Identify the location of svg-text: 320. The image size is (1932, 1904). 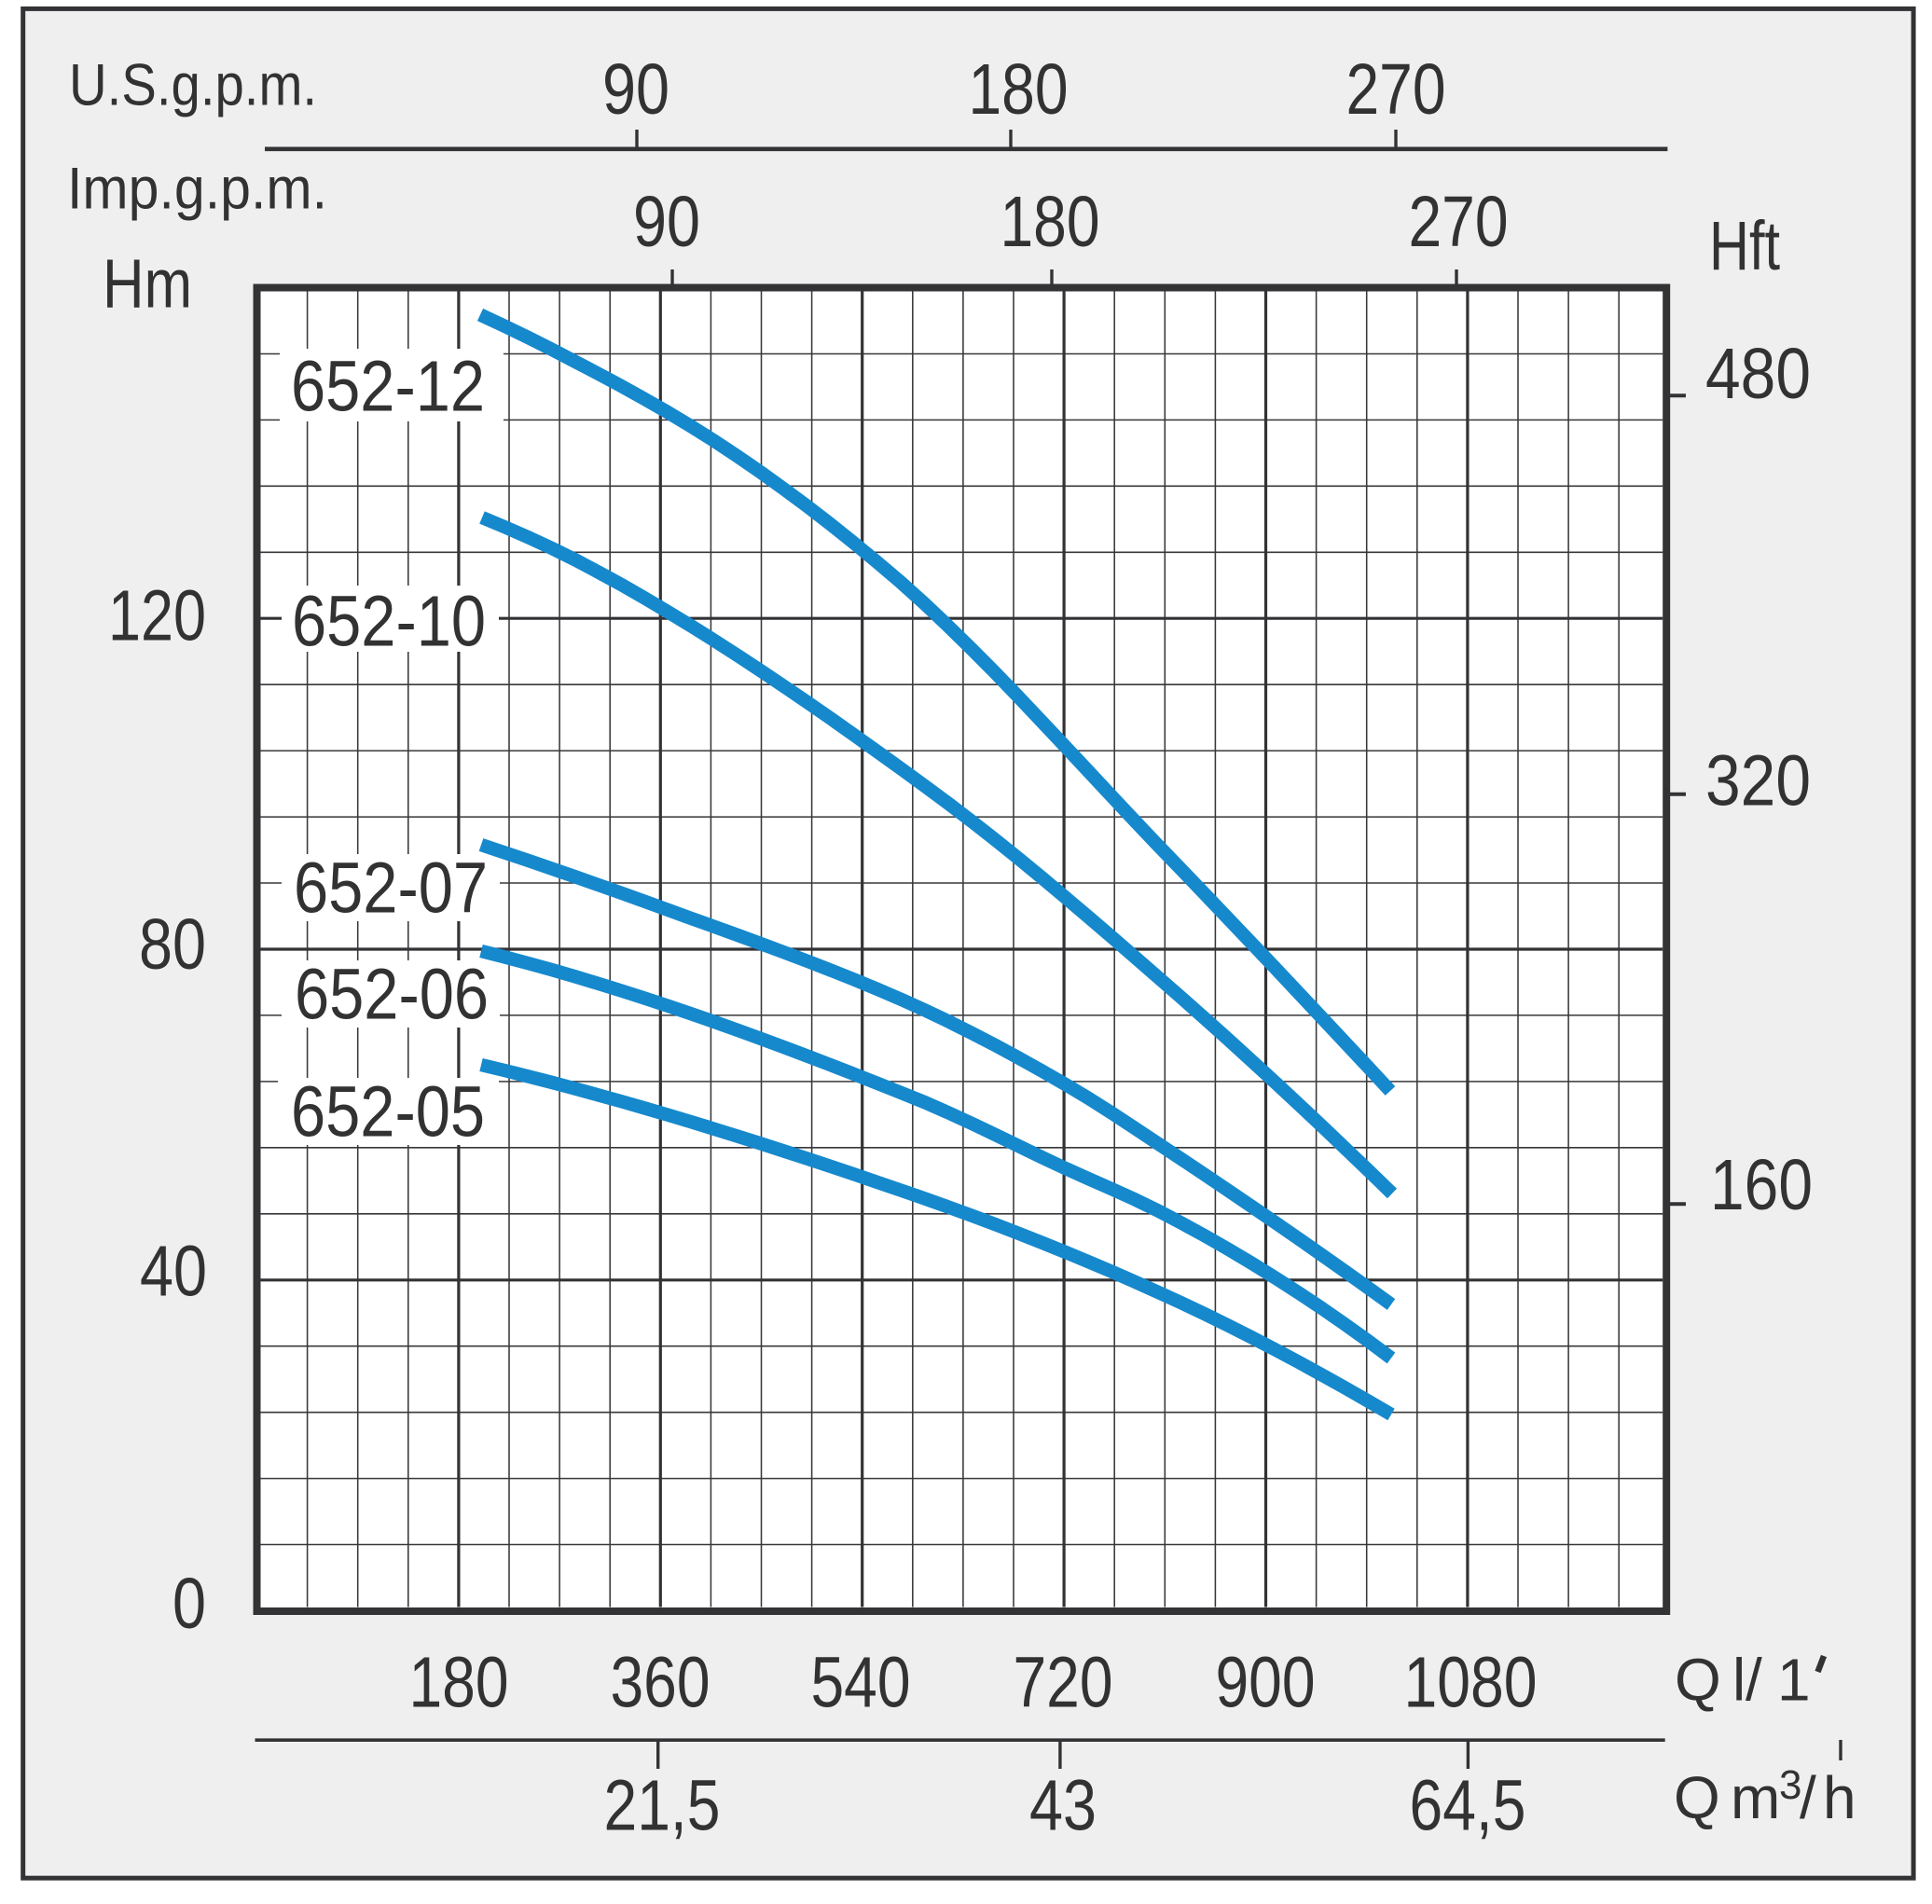
(1758, 780).